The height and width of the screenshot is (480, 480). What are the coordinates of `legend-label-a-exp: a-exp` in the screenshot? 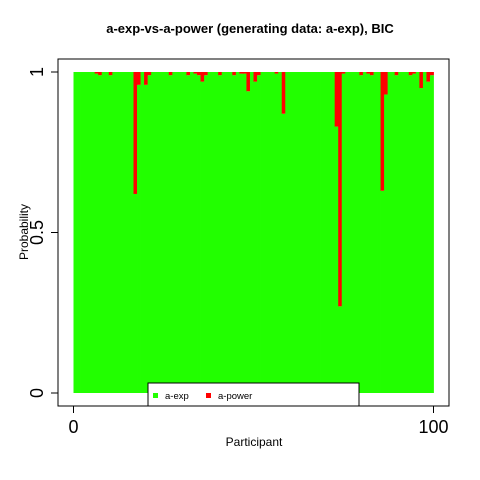 It's located at (177, 396).